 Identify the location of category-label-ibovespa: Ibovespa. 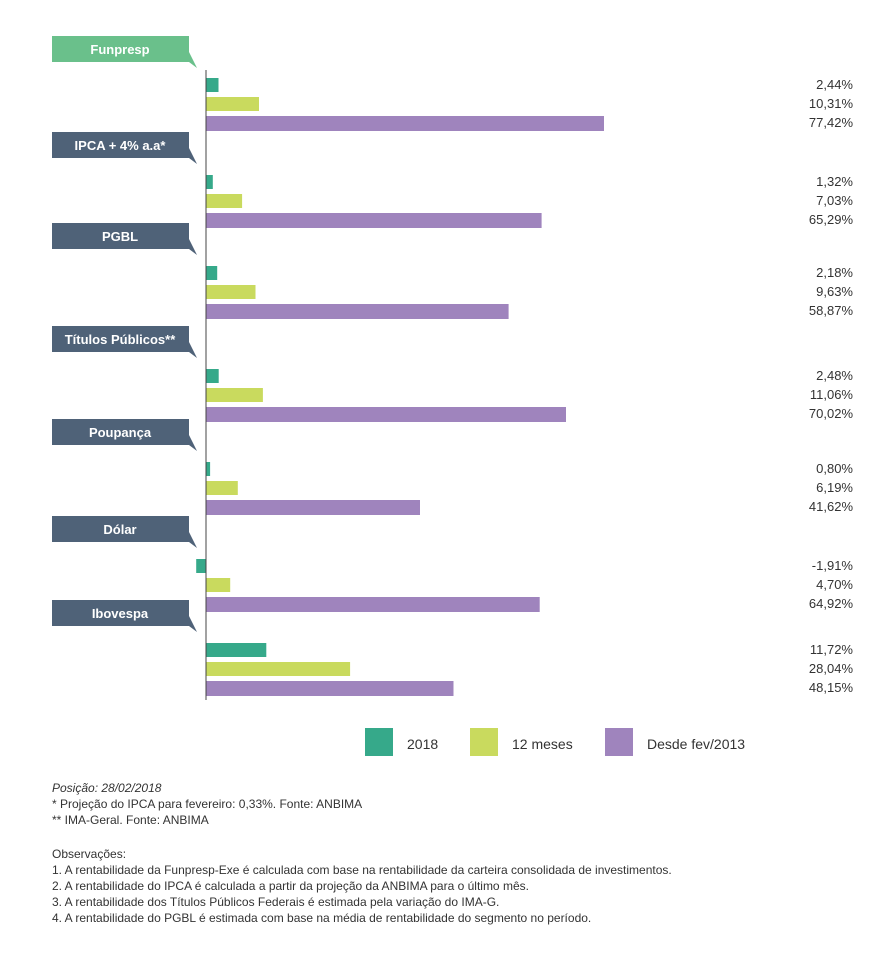
(120, 613).